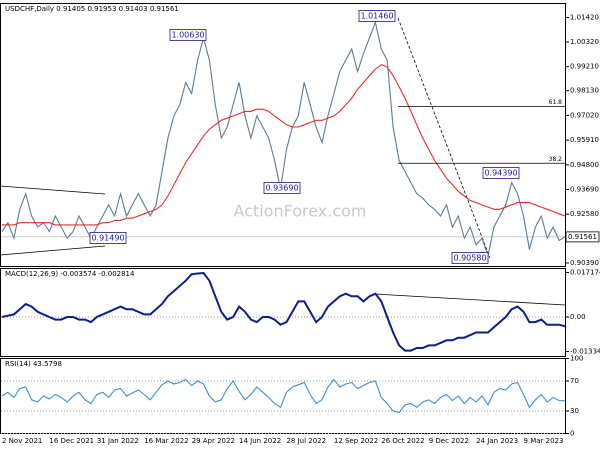  What do you see at coordinates (71, 441) in the screenshot?
I see `x-tick-label: 16 Dec 2021` at bounding box center [71, 441].